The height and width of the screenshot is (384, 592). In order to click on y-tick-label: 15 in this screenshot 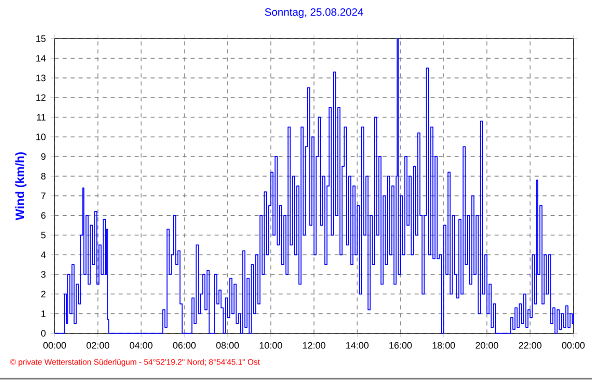, I will do `click(41, 38)`.